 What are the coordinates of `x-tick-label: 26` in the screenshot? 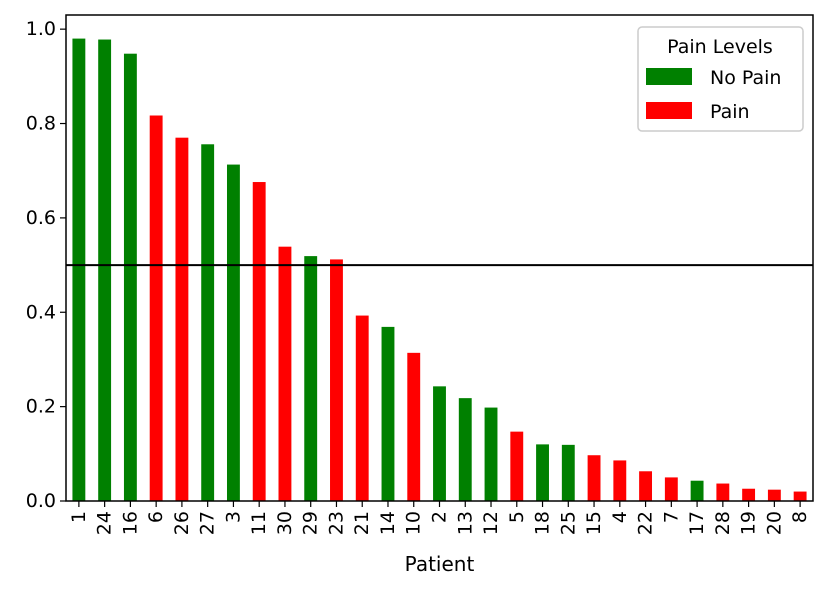 It's located at (182, 523).